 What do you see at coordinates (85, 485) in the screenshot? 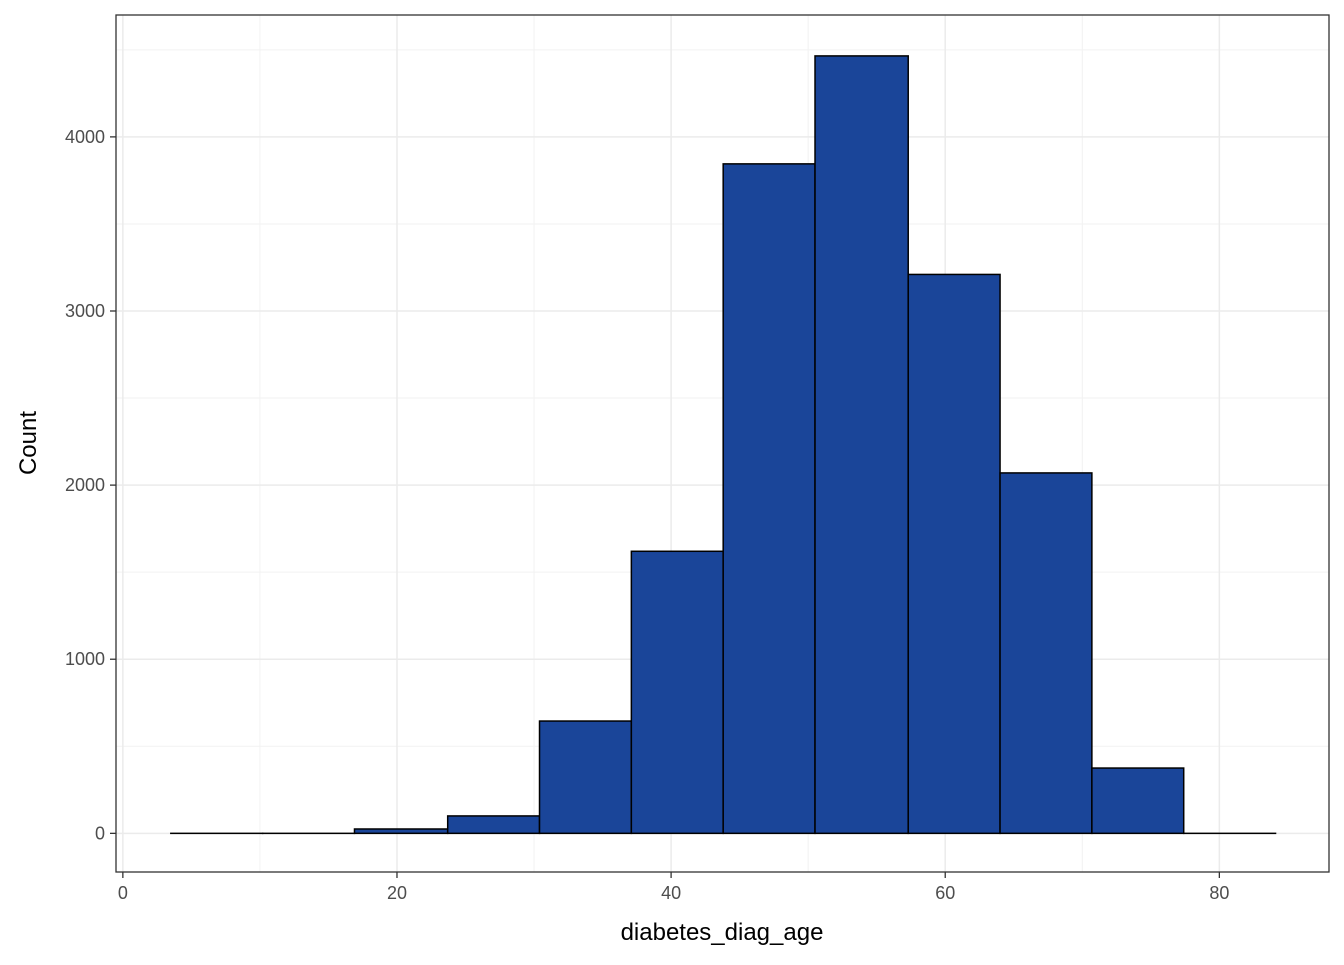
I see `y-tick-label: 2000` at bounding box center [85, 485].